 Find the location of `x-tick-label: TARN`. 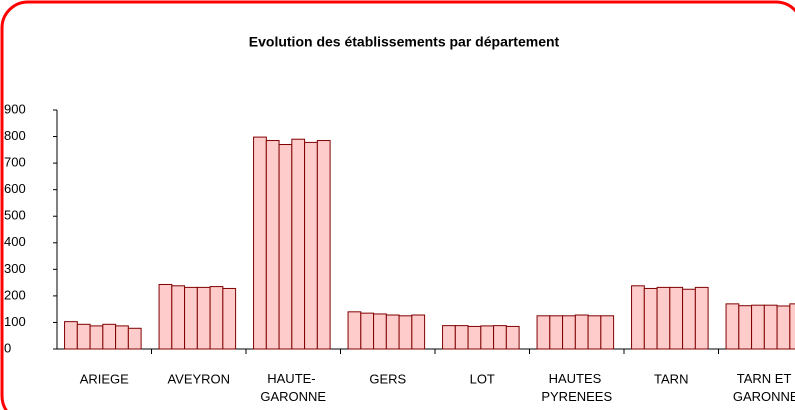

x-tick-label: TARN is located at coordinates (671, 378).